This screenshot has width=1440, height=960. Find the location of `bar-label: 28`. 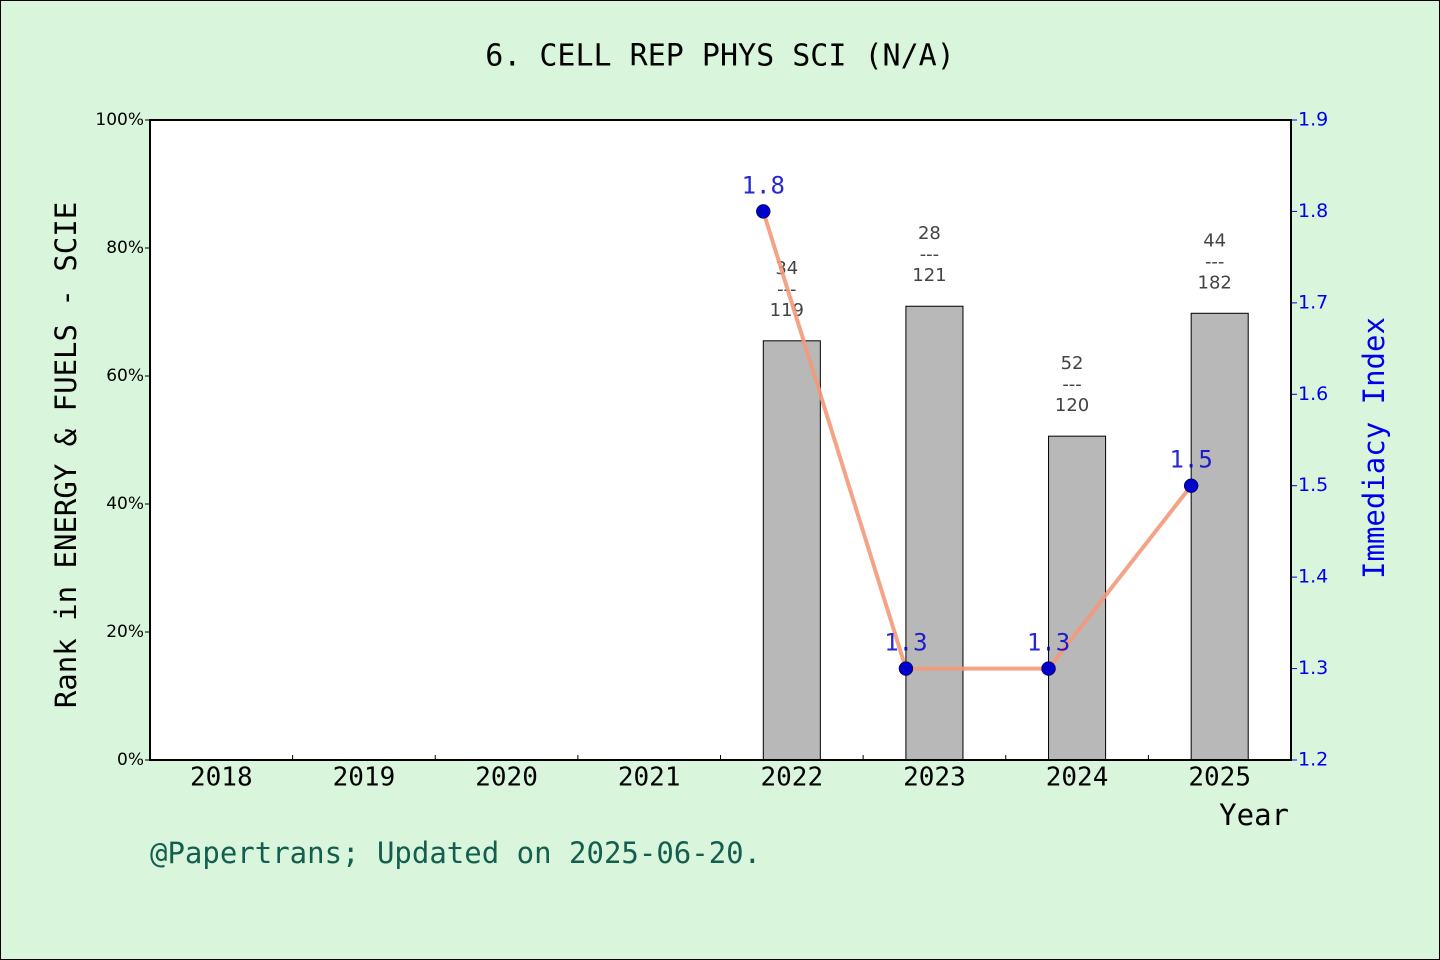

bar-label: 28 is located at coordinates (929, 233).